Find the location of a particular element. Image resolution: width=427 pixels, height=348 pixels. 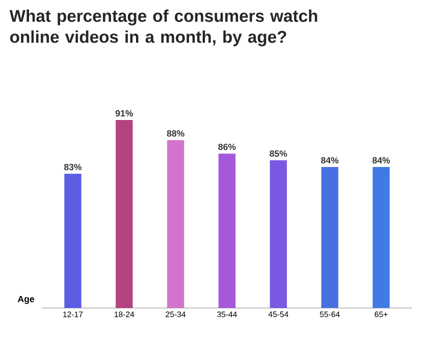

data-label: 88% is located at coordinates (175, 133).